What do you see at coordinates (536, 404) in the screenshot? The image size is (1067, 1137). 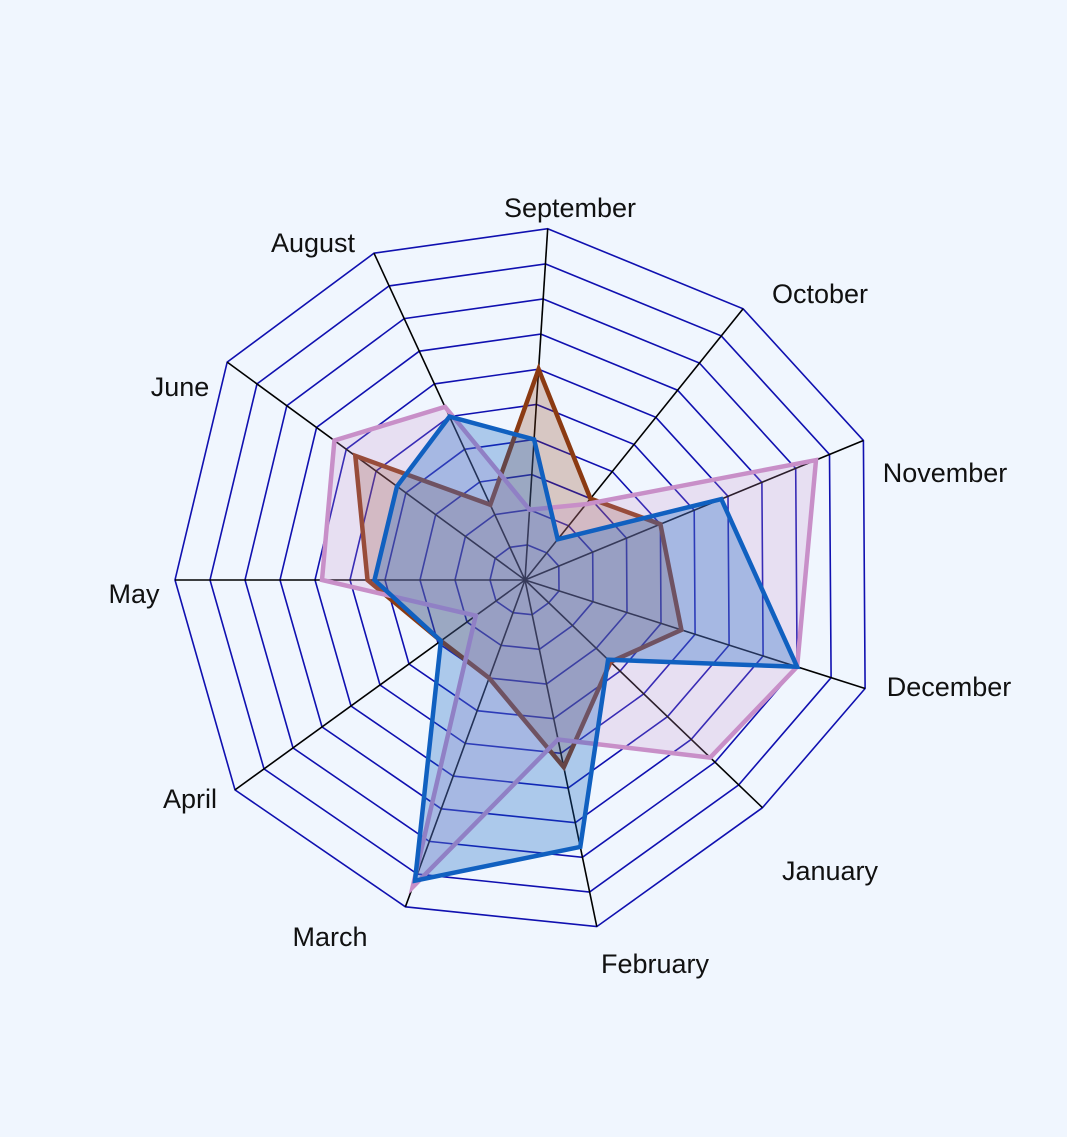 I see `spoke-september` at bounding box center [536, 404].